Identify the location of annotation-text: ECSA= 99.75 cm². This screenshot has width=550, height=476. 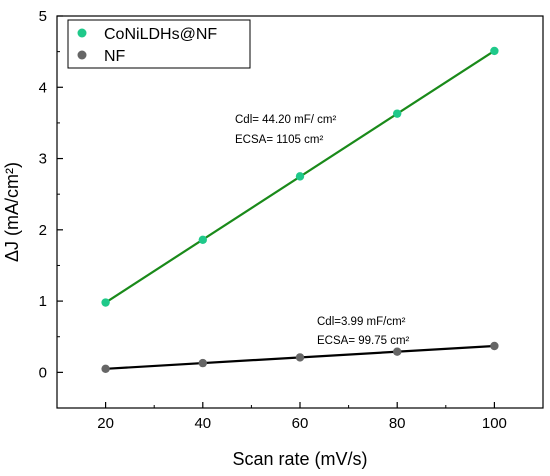
(363, 341).